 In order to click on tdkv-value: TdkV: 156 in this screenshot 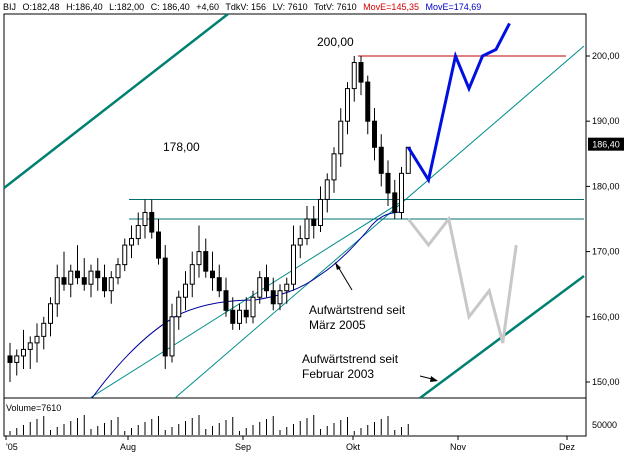, I will do `click(246, 7)`.